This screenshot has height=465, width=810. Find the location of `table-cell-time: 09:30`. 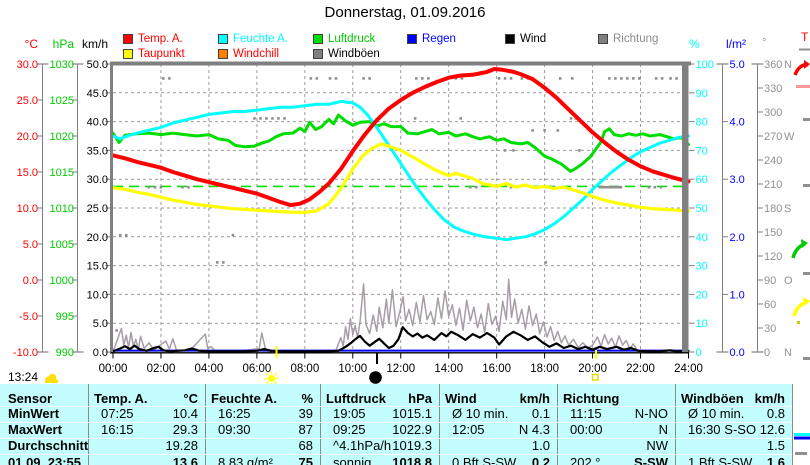

table-cell-time: 09:30 is located at coordinates (234, 429).